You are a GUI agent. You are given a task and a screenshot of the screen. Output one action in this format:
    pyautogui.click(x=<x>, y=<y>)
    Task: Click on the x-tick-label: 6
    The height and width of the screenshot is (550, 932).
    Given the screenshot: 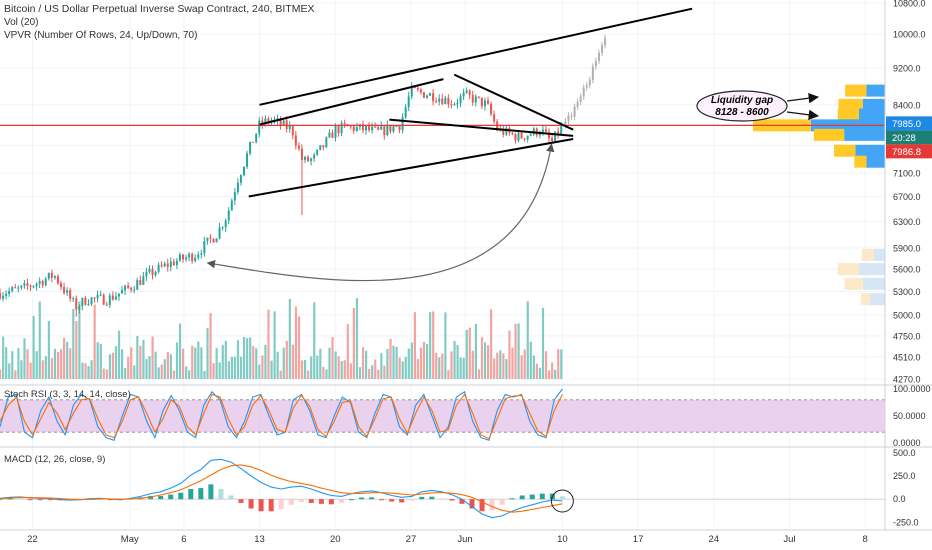 What is the action you would take?
    pyautogui.click(x=183, y=539)
    